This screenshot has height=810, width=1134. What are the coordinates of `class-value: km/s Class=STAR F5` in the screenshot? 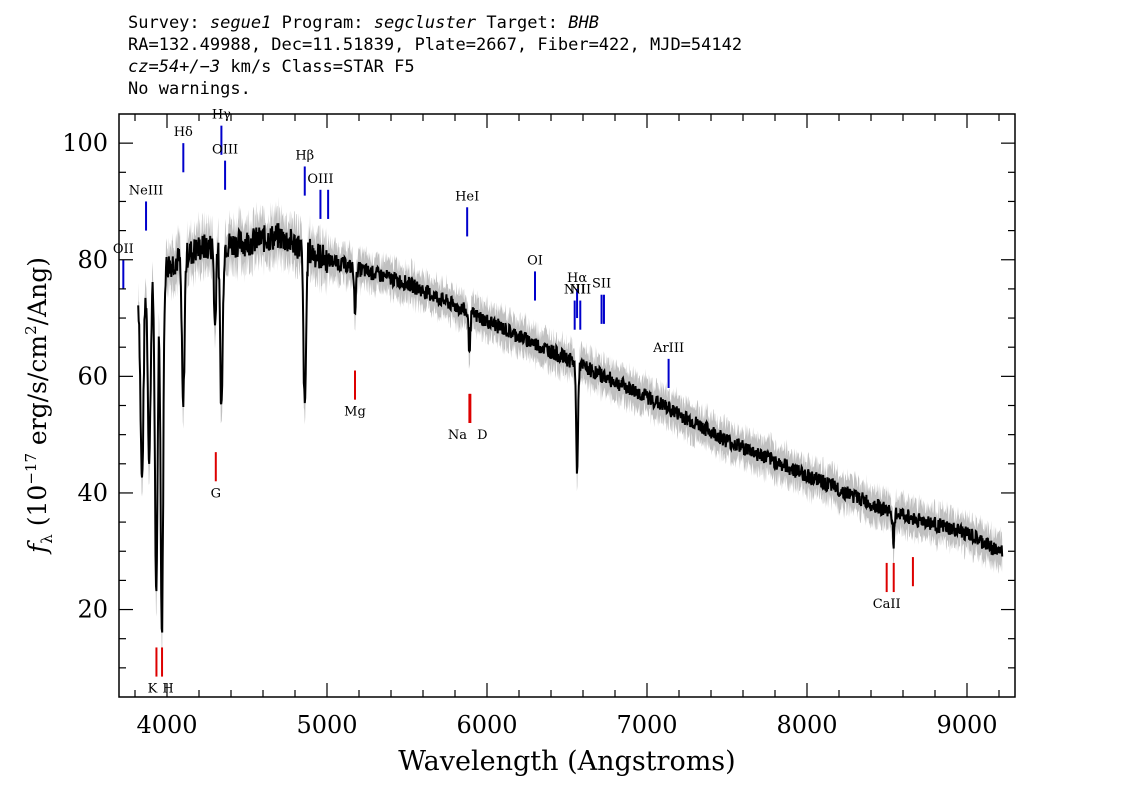 It's located at (322, 67).